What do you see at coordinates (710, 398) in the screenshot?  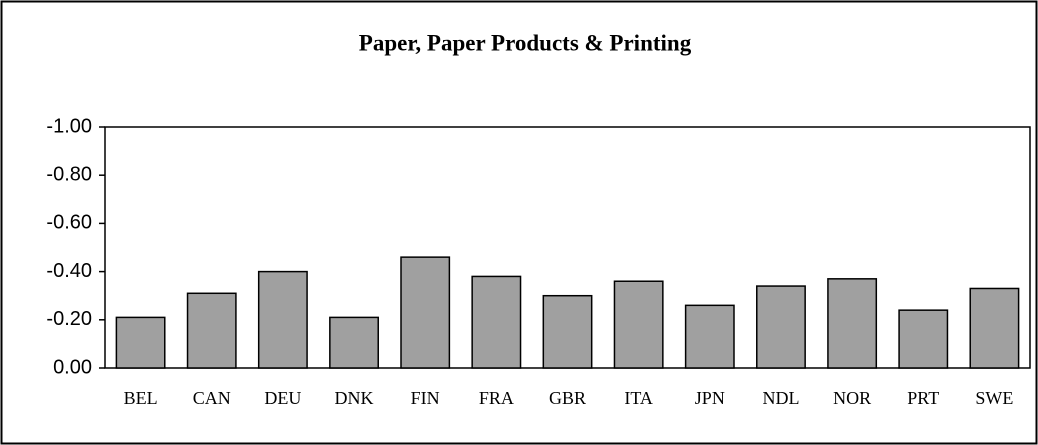 I see `x-tick-label: JPN` at bounding box center [710, 398].